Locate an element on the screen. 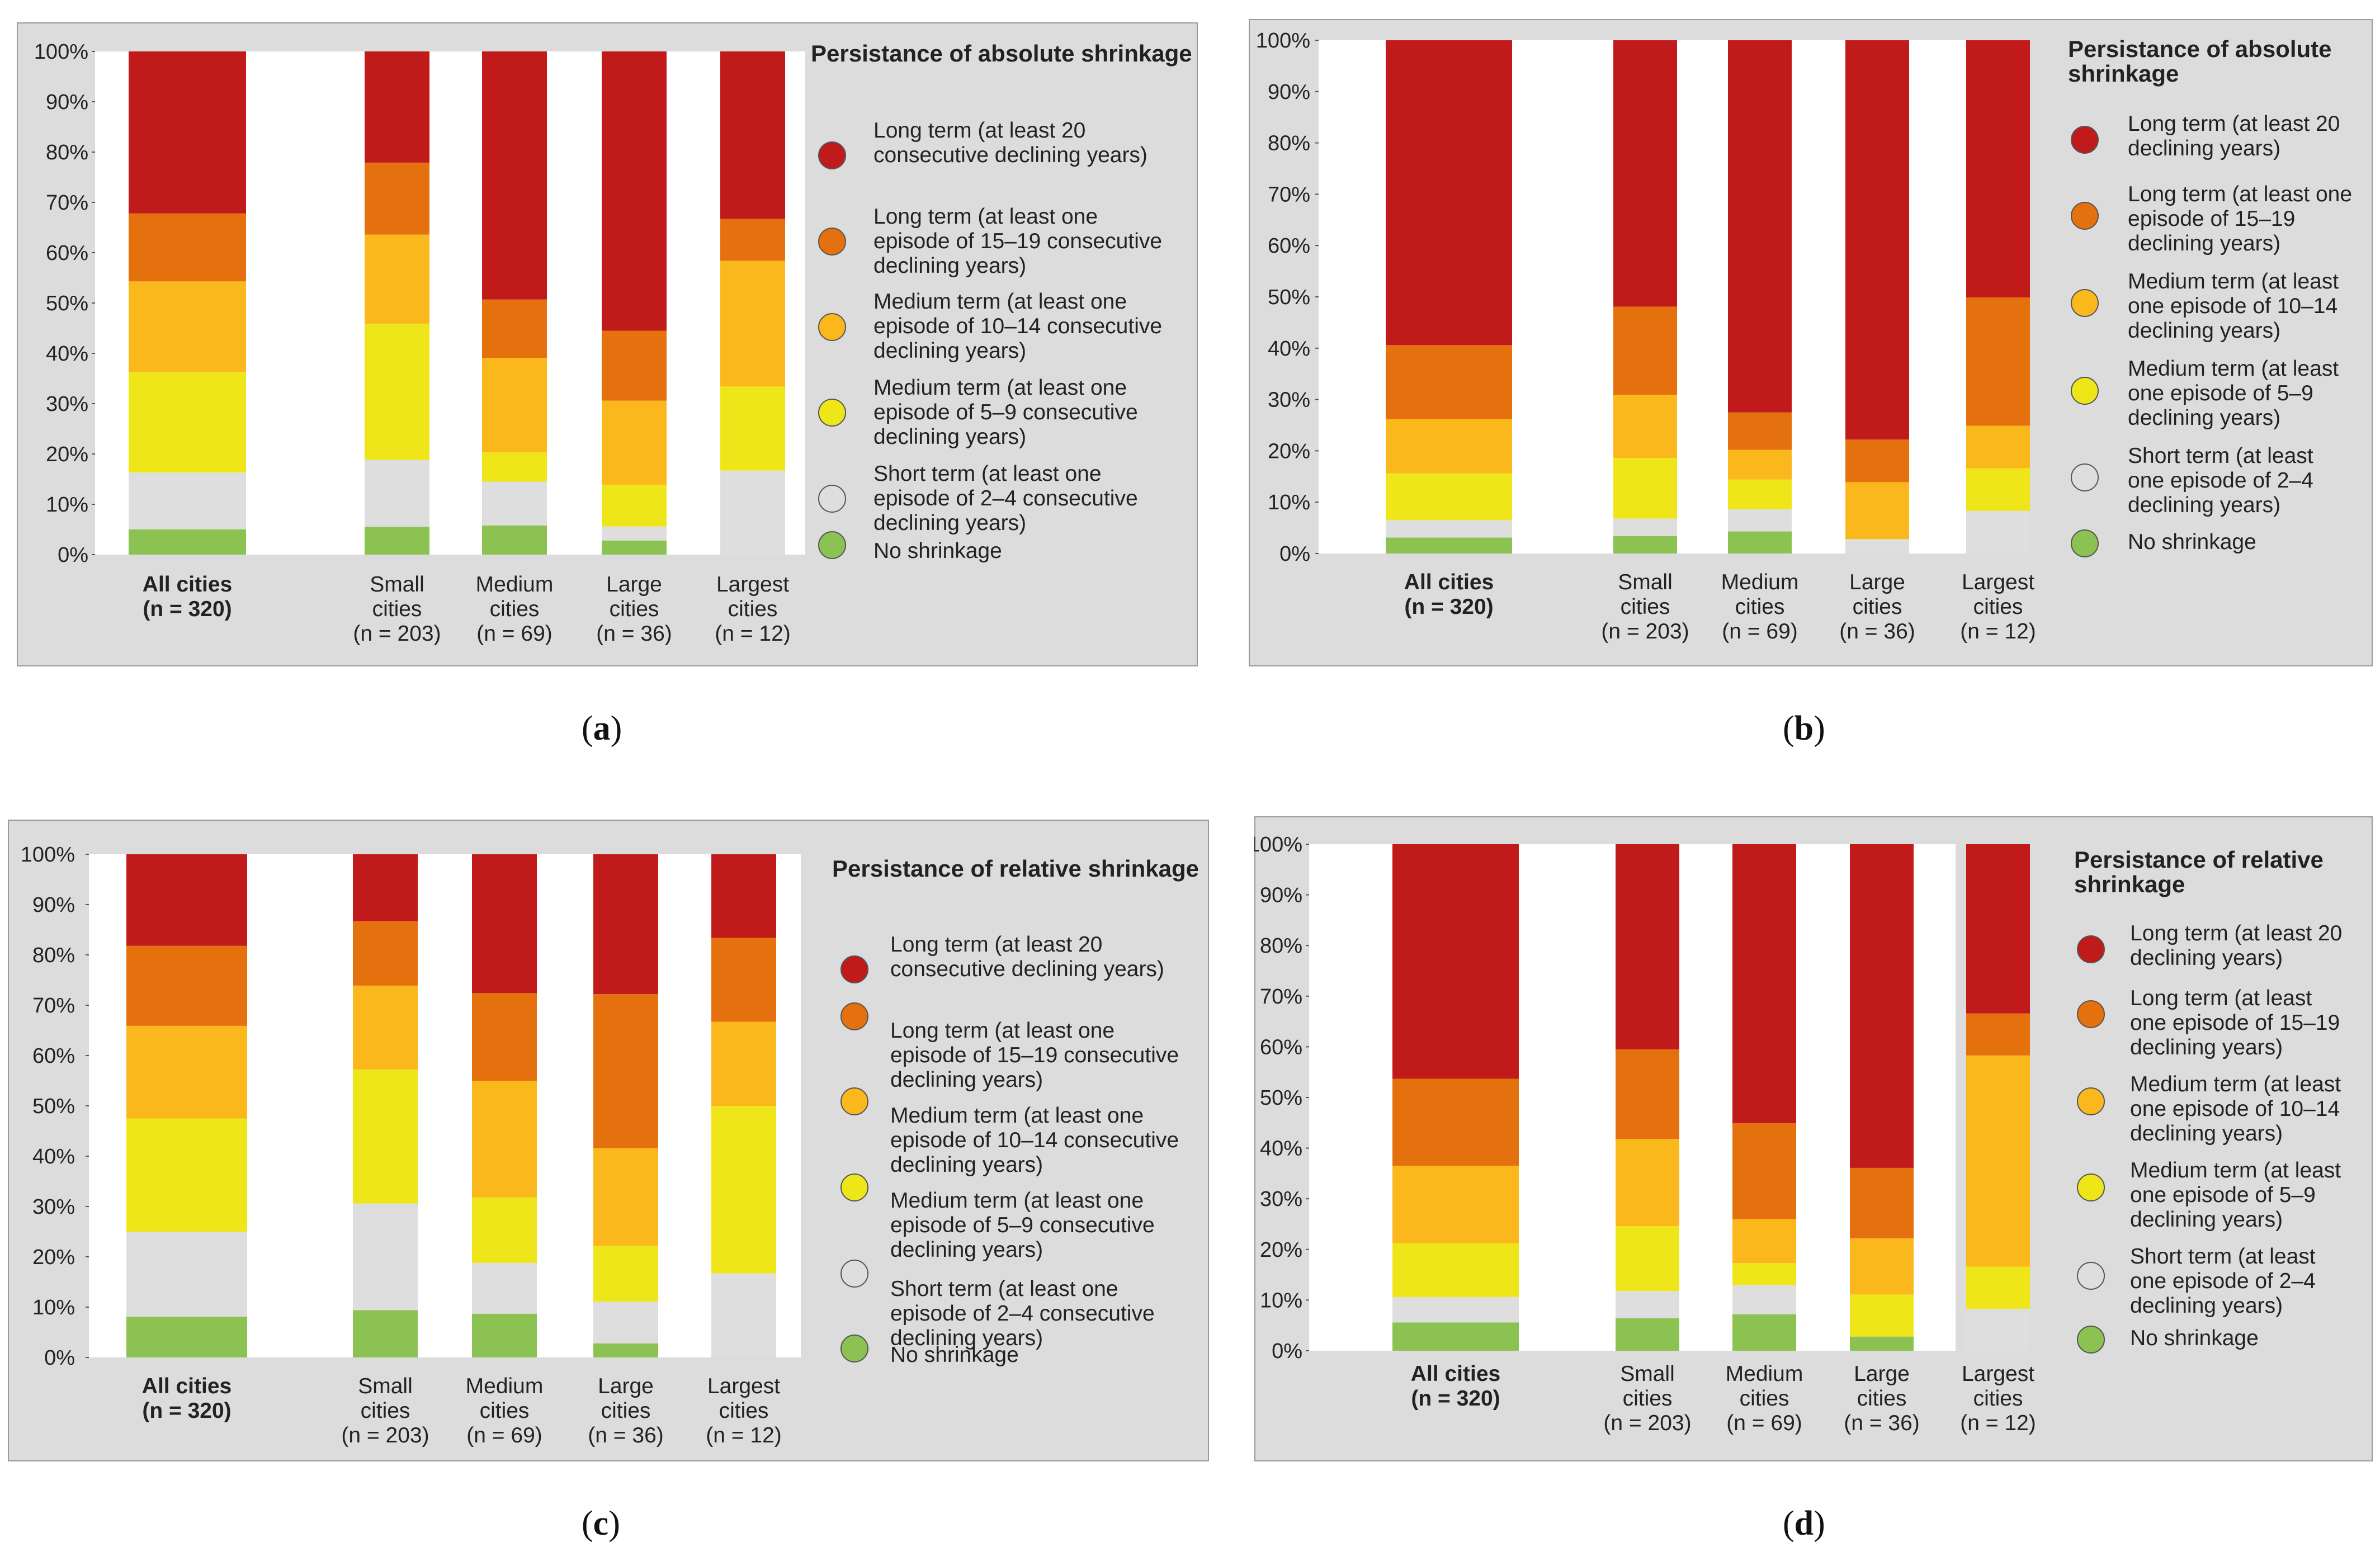 This screenshot has height=1552, width=2380. y-tick-label: 20% is located at coordinates (53, 1257).